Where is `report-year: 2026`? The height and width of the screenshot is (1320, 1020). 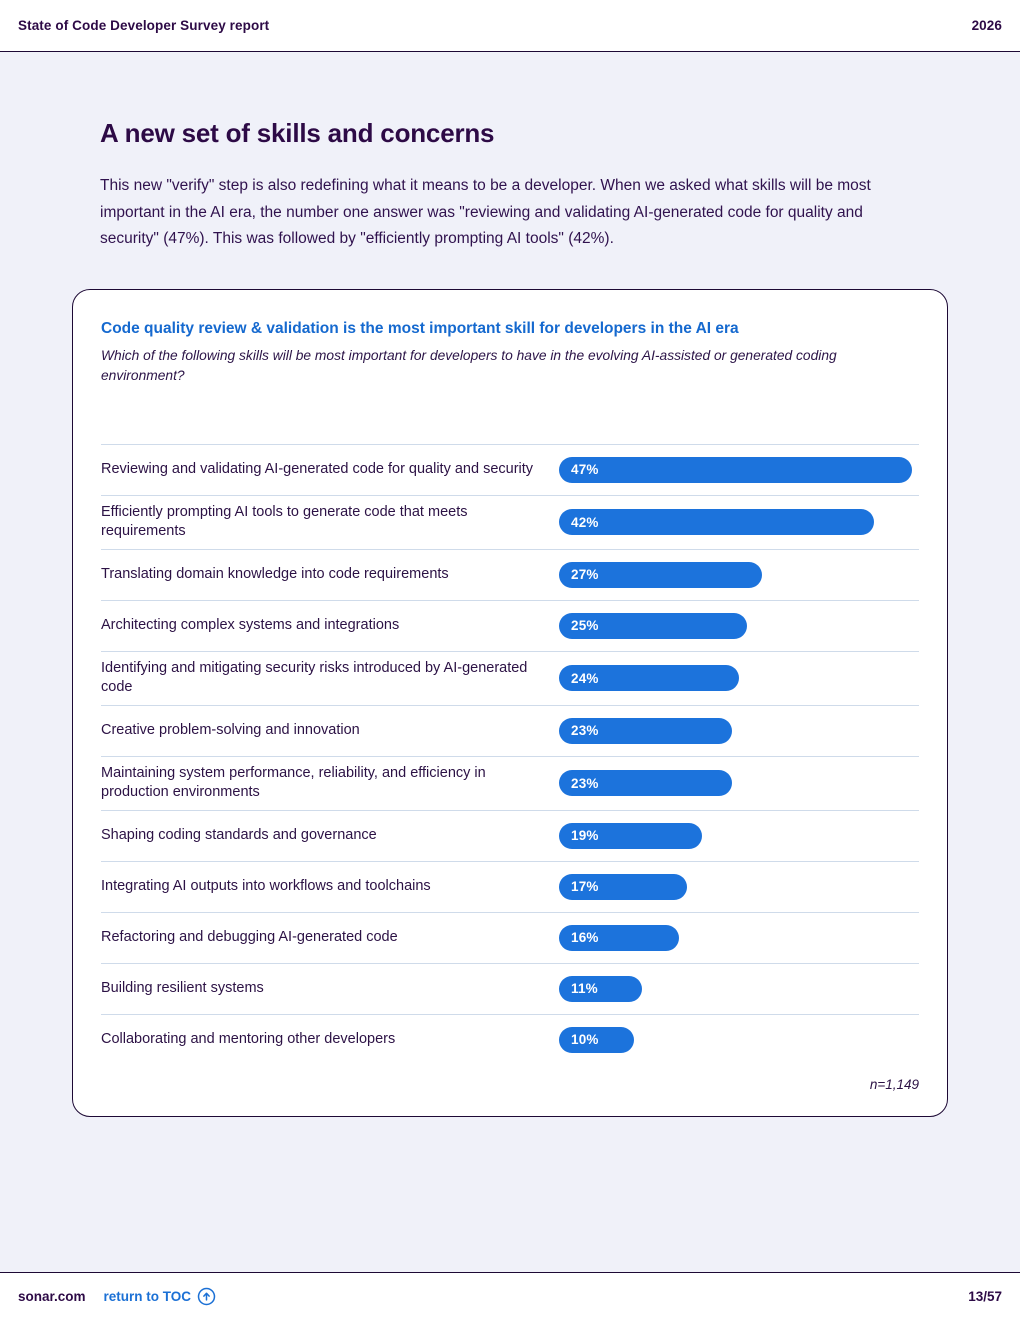
report-year: 2026 is located at coordinates (986, 25).